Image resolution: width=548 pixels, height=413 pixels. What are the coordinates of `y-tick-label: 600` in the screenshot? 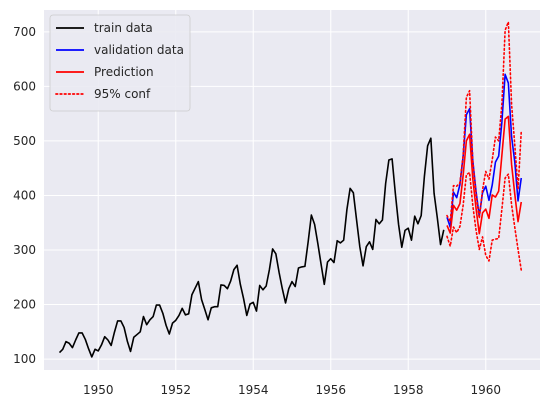 It's located at (24, 86).